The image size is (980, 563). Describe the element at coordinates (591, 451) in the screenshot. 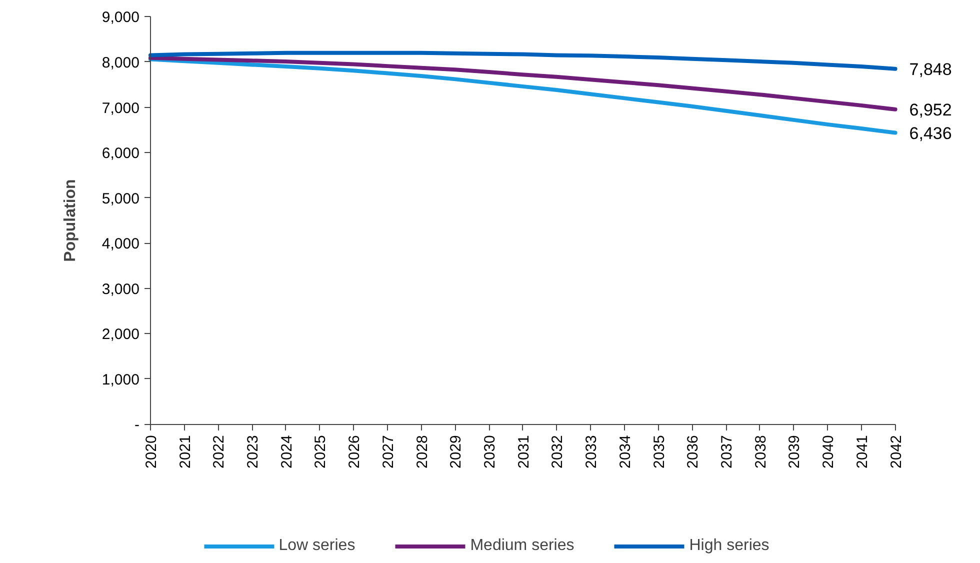

I see `x-tick-label: 2033` at that location.